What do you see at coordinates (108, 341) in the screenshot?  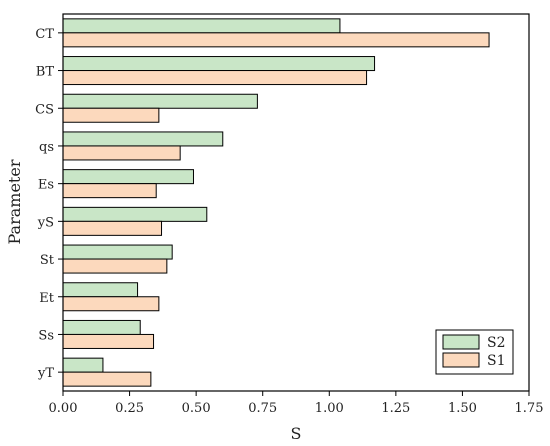 I see `bar-s1-ss` at bounding box center [108, 341].